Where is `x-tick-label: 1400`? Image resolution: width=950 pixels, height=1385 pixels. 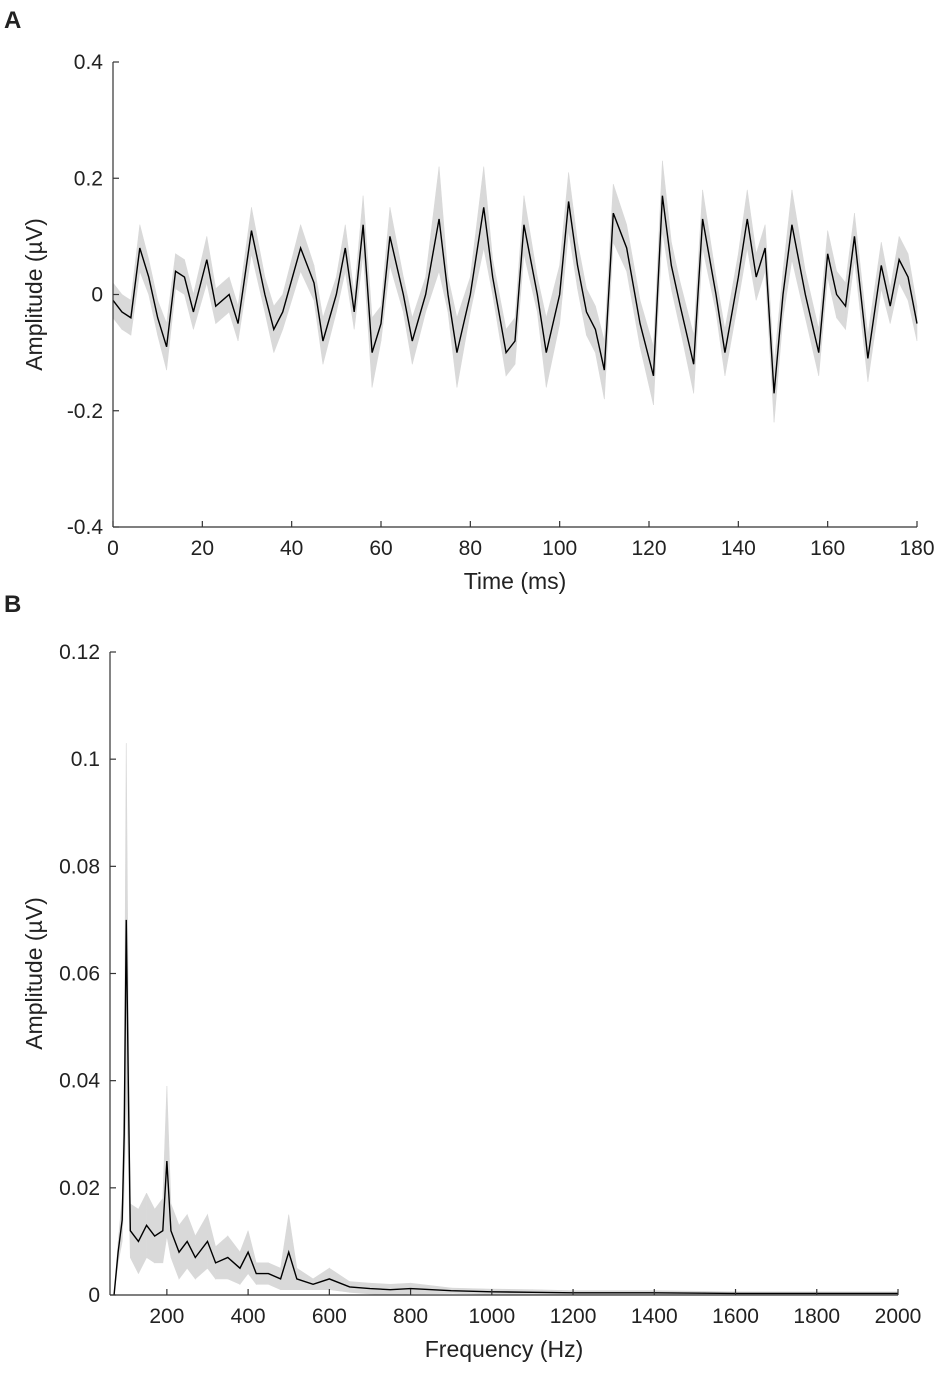 x-tick-label: 1400 is located at coordinates (654, 1316).